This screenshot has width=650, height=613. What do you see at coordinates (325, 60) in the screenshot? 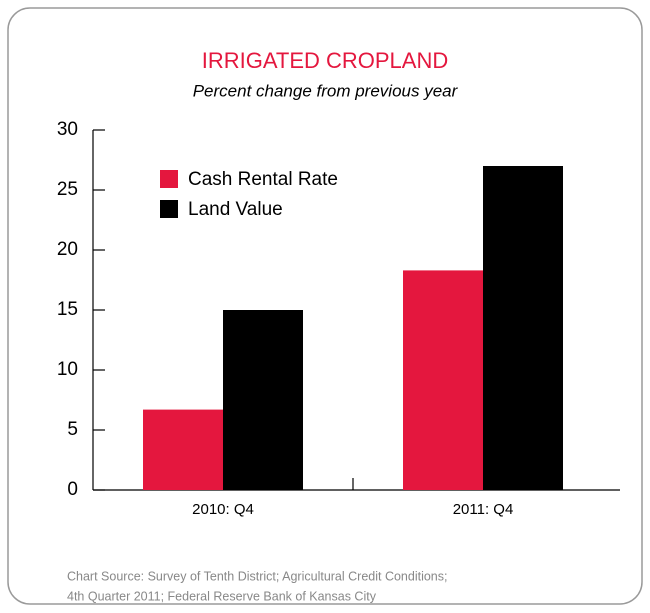
I see `chart-title: IRRIGATED CROPLAND` at bounding box center [325, 60].